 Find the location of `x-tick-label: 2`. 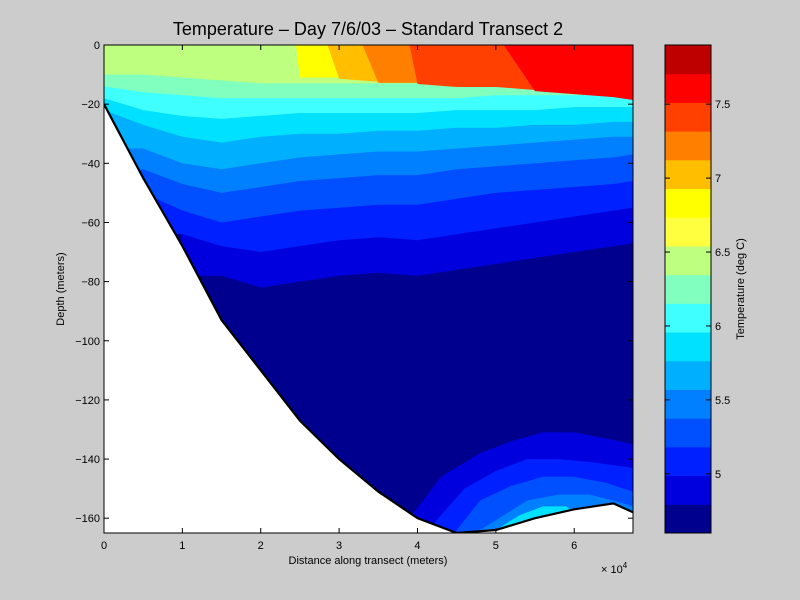

x-tick-label: 2 is located at coordinates (261, 546).